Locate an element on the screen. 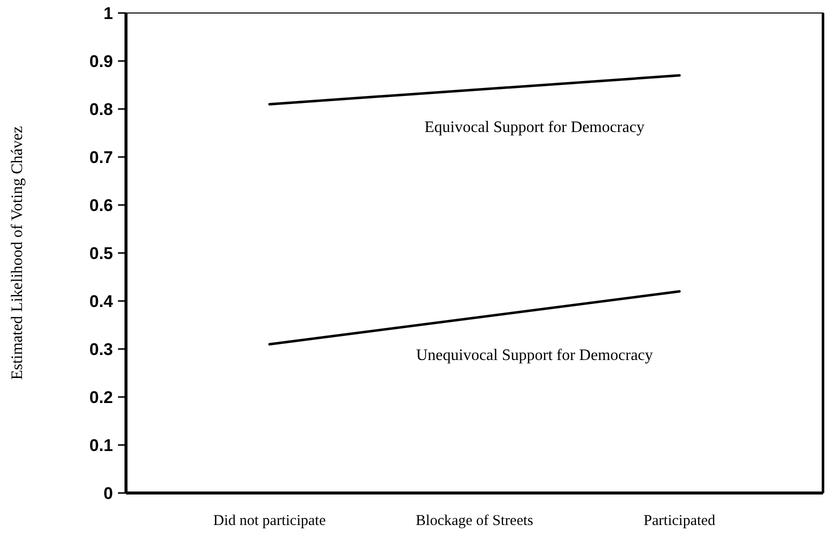 The height and width of the screenshot is (537, 831). y-tick-label: 0.7 is located at coordinates (101, 157).